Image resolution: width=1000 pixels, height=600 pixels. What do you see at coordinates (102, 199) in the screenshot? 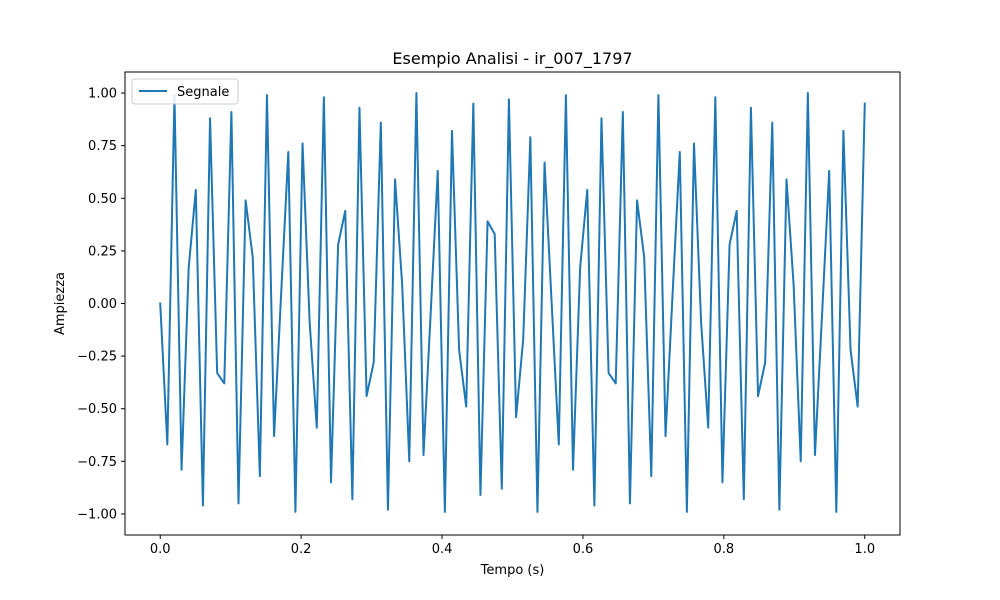
I see `y-tick-label: 0.50` at bounding box center [102, 199].